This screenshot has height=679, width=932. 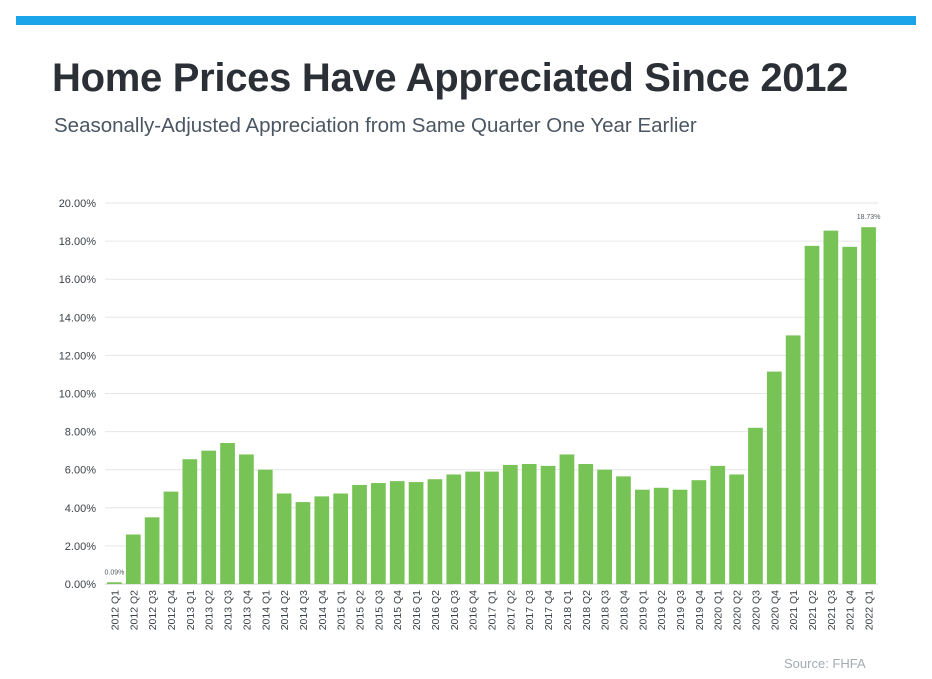 What do you see at coordinates (115, 610) in the screenshot?
I see `x-tick-label: 2012 Q1` at bounding box center [115, 610].